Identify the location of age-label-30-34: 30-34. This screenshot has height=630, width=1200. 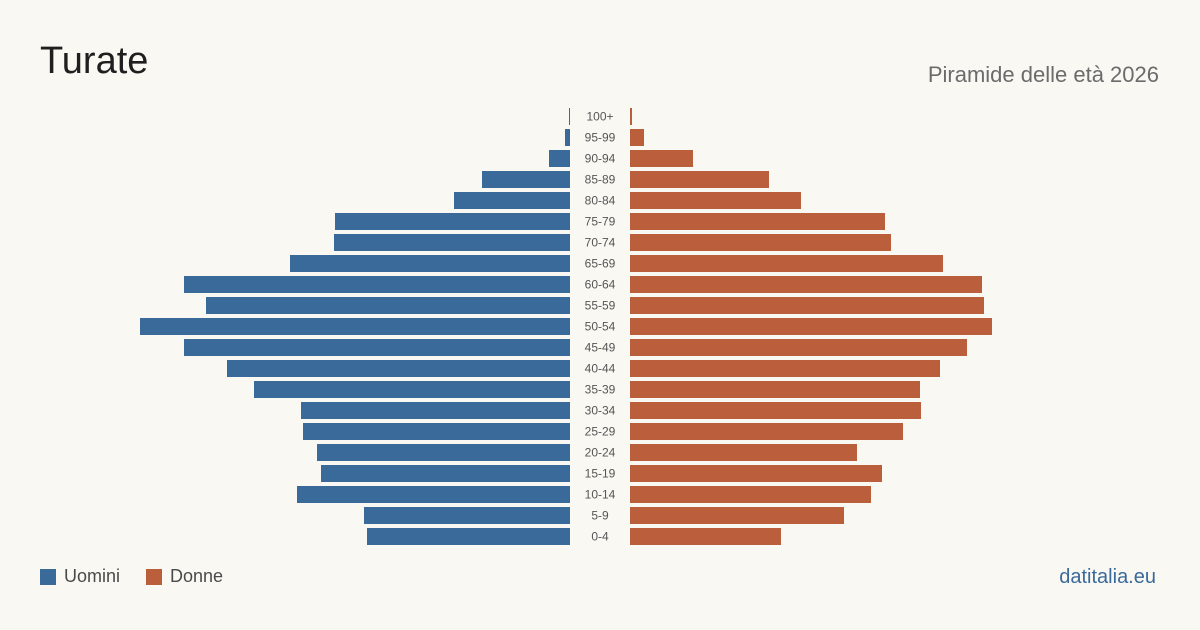
(600, 411).